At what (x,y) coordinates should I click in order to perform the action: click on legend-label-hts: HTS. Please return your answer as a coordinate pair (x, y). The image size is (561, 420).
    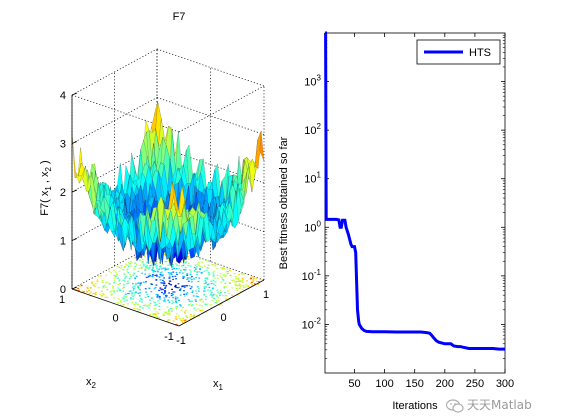
    Looking at the image, I should click on (480, 53).